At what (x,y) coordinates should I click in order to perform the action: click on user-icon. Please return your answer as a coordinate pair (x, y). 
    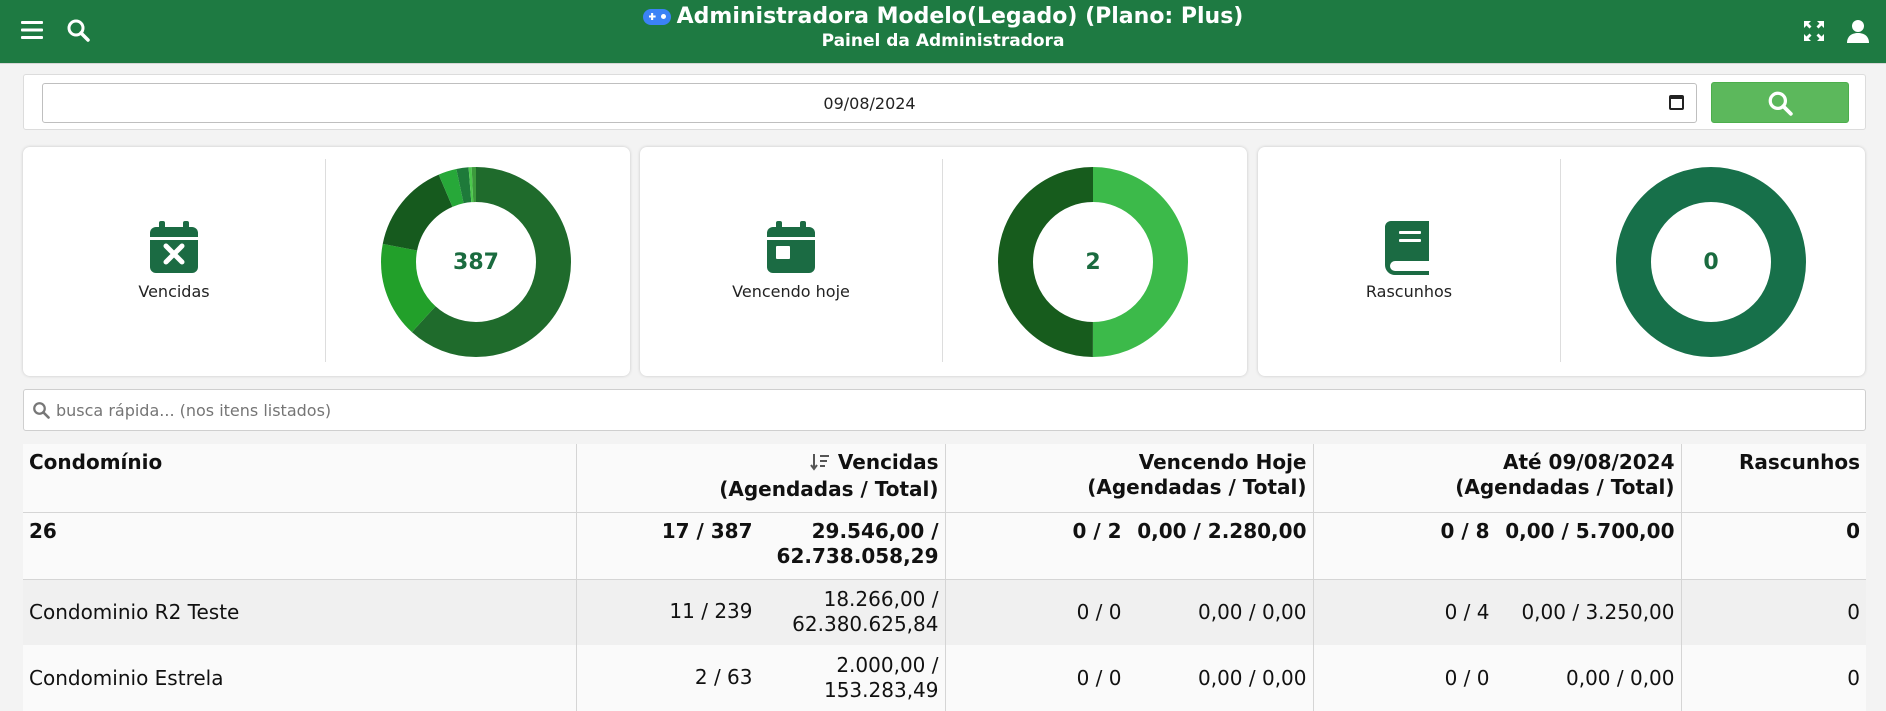
    Looking at the image, I should click on (1858, 31).